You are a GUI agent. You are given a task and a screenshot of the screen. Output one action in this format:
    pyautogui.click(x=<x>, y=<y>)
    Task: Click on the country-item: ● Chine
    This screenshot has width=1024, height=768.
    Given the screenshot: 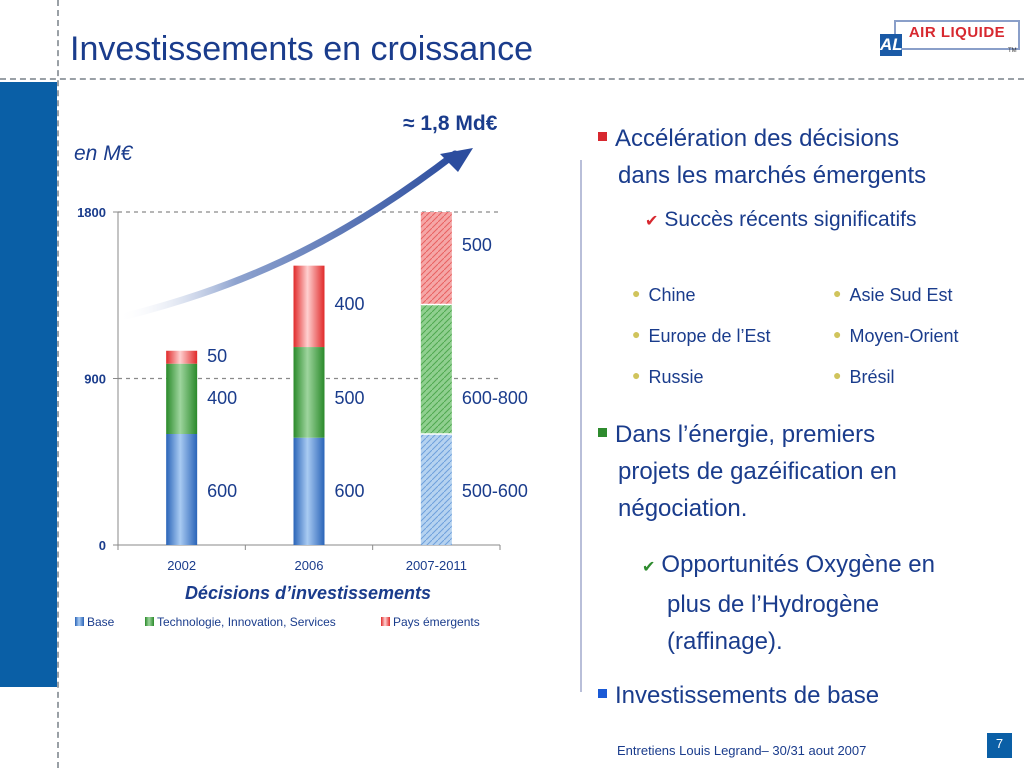 What is the action you would take?
    pyautogui.click(x=664, y=295)
    